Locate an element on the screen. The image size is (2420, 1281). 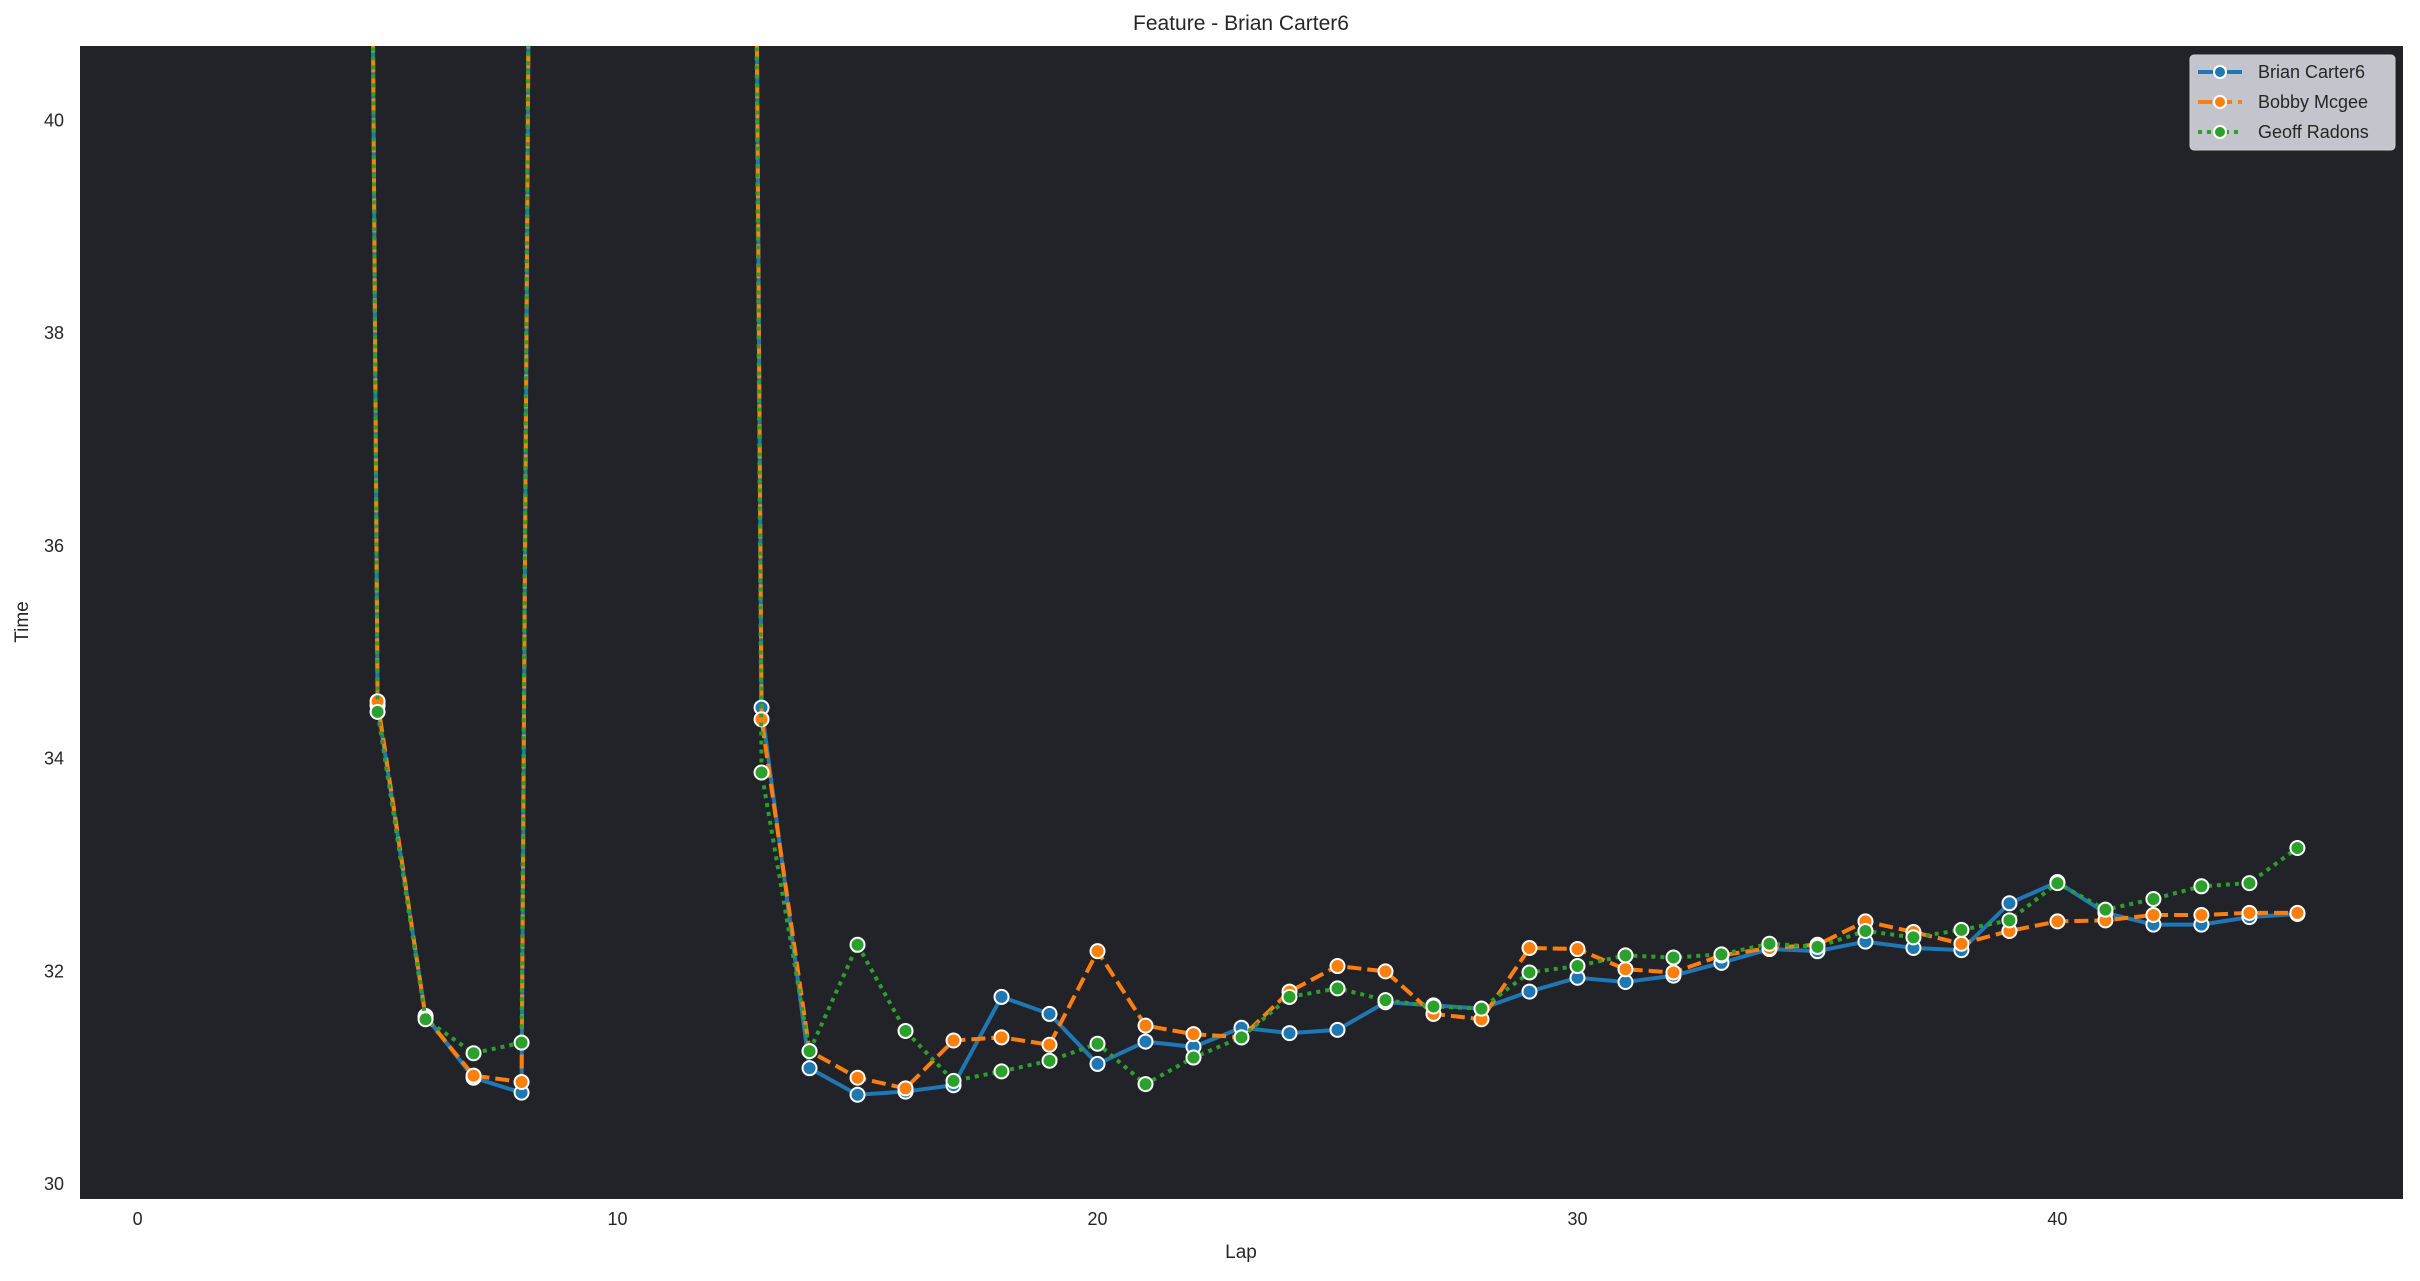
chart-title: Feature - Brian Carter6 is located at coordinates (1241, 23).